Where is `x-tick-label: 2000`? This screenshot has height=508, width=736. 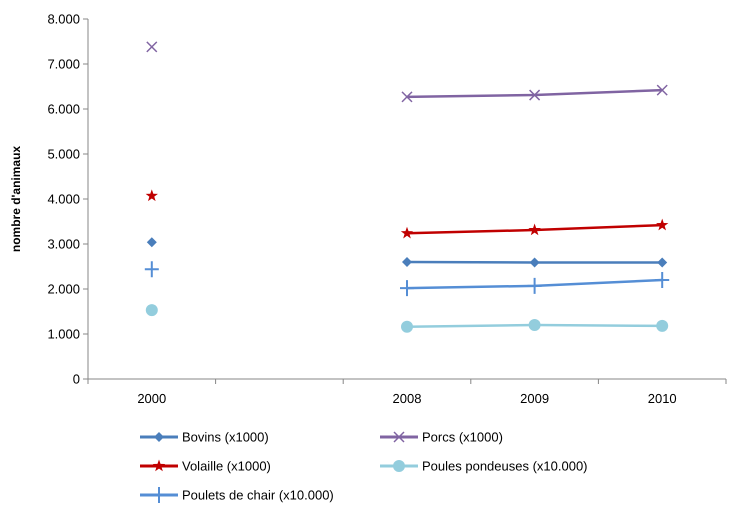
x-tick-label: 2000 is located at coordinates (151, 398).